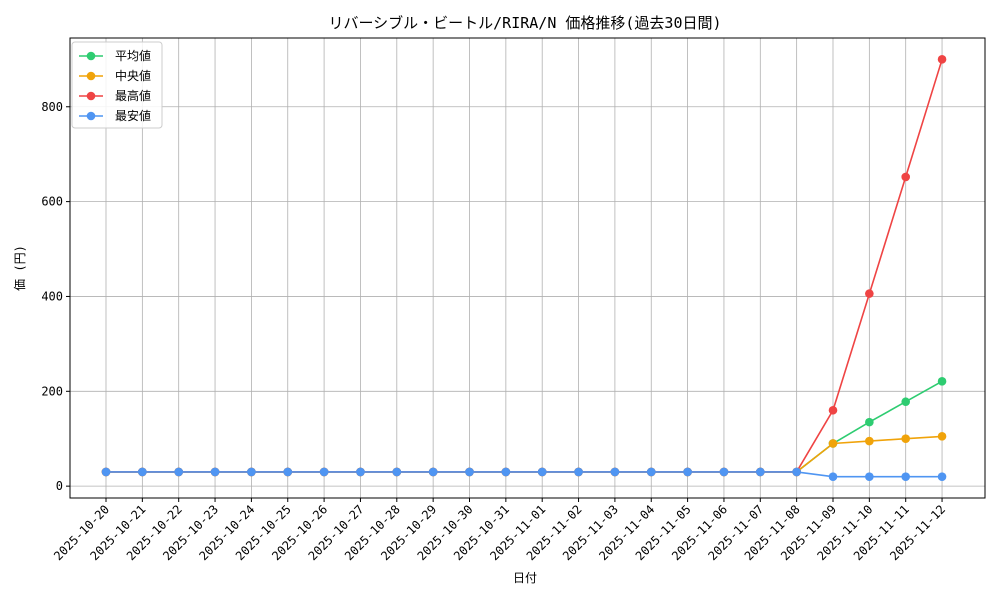  Describe the element at coordinates (133, 115) in the screenshot. I see `legend-label: 最安値` at that location.